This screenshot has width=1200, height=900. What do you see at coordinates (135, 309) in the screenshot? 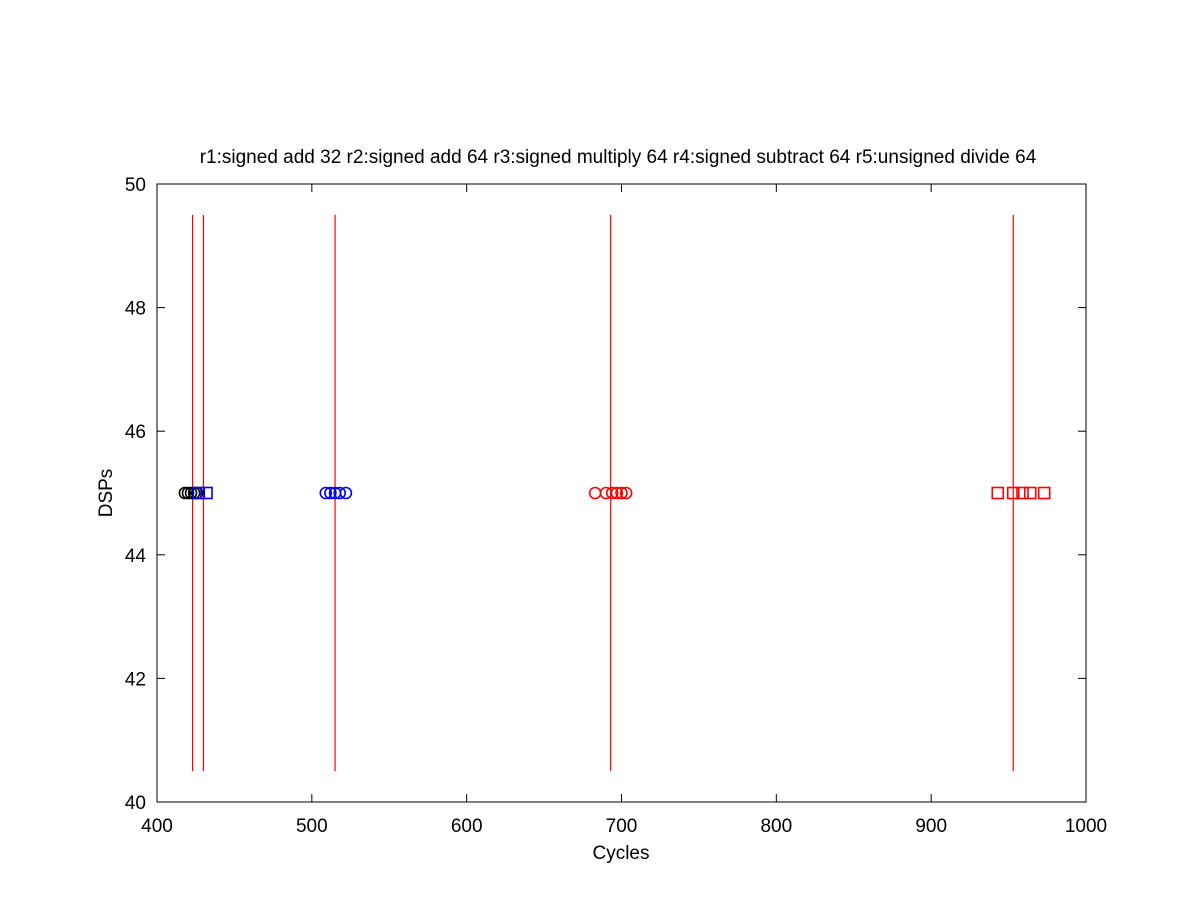
I see `y-tick-label: 48` at bounding box center [135, 309].